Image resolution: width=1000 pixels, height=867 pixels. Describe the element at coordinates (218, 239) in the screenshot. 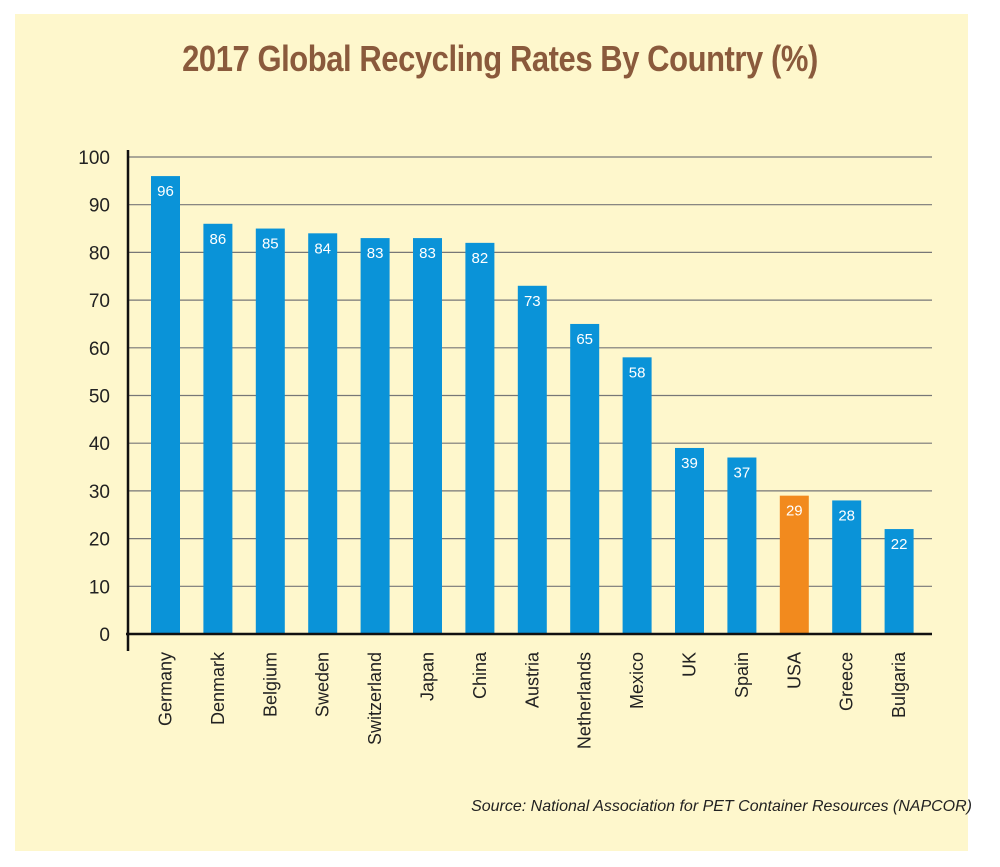

I see `bar-value-label: 86` at that location.